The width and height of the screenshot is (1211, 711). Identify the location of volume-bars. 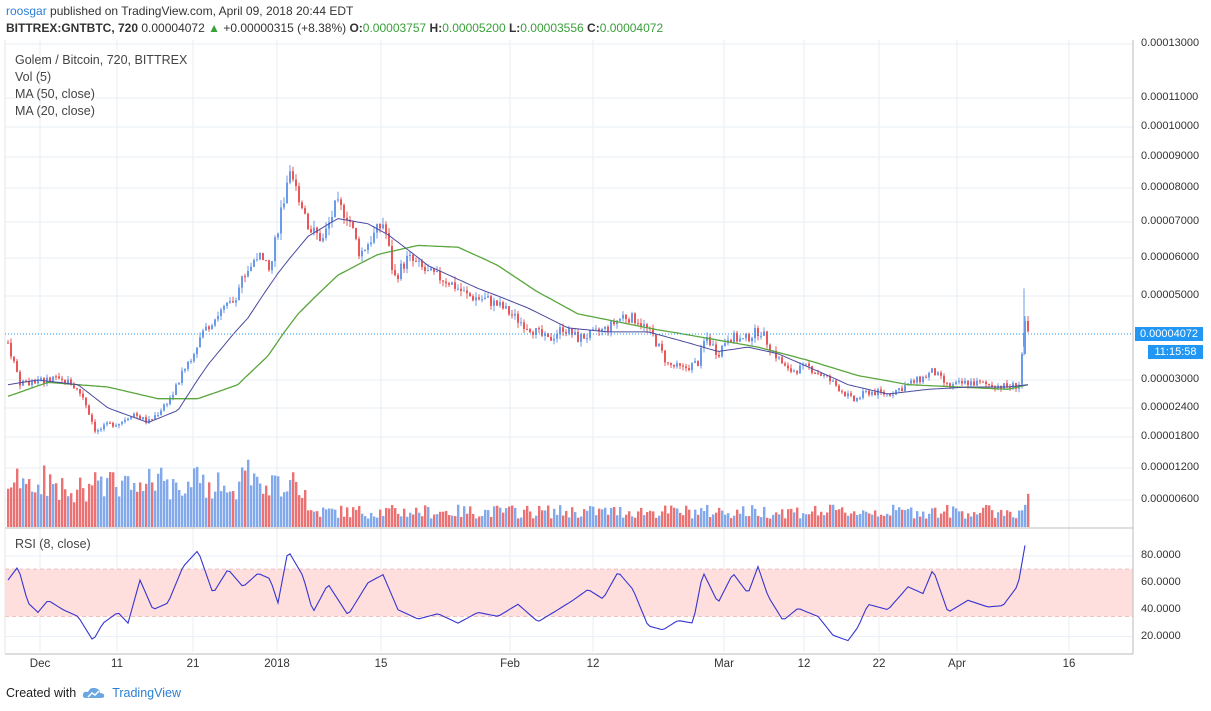
(518, 493).